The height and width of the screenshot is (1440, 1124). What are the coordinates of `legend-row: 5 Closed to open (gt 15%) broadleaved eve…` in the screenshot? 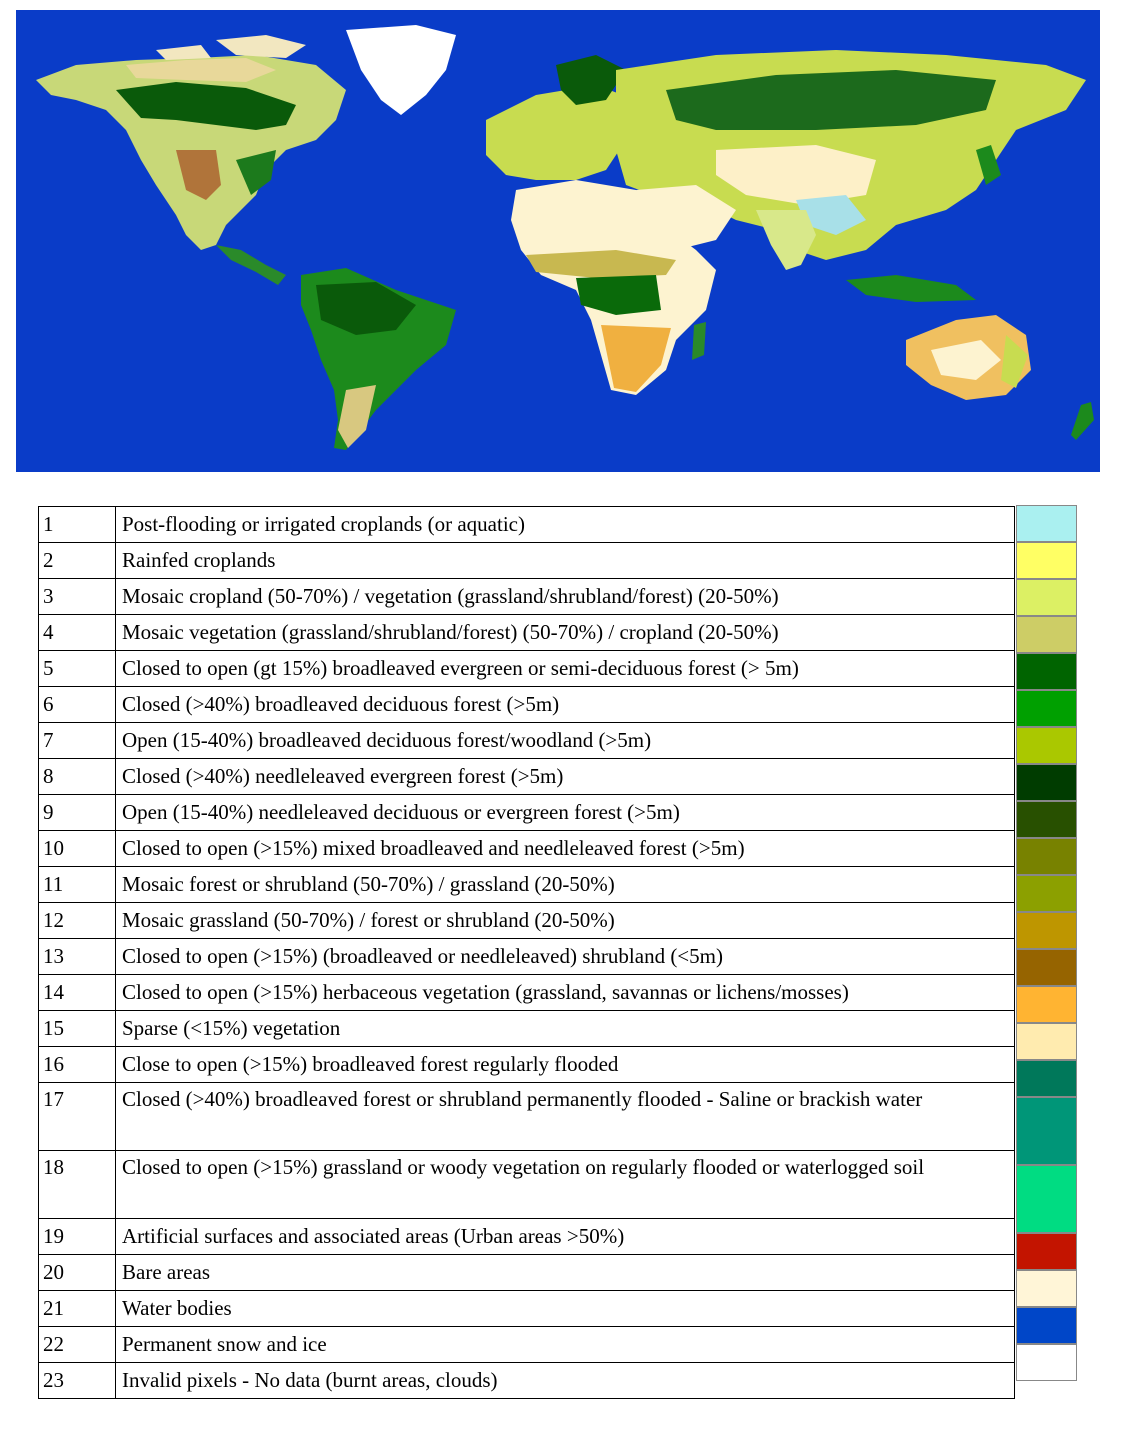 It's located at (526, 668).